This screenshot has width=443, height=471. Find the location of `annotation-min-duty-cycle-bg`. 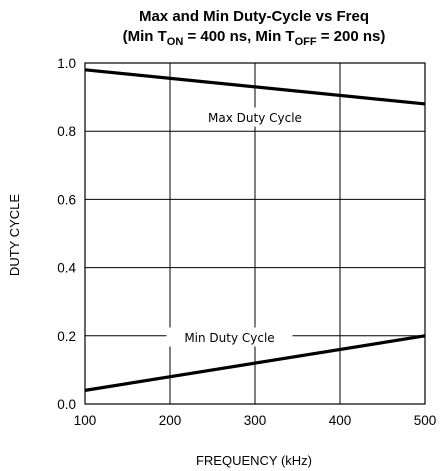

annotation-min-duty-cycle-bg is located at coordinates (229, 337).